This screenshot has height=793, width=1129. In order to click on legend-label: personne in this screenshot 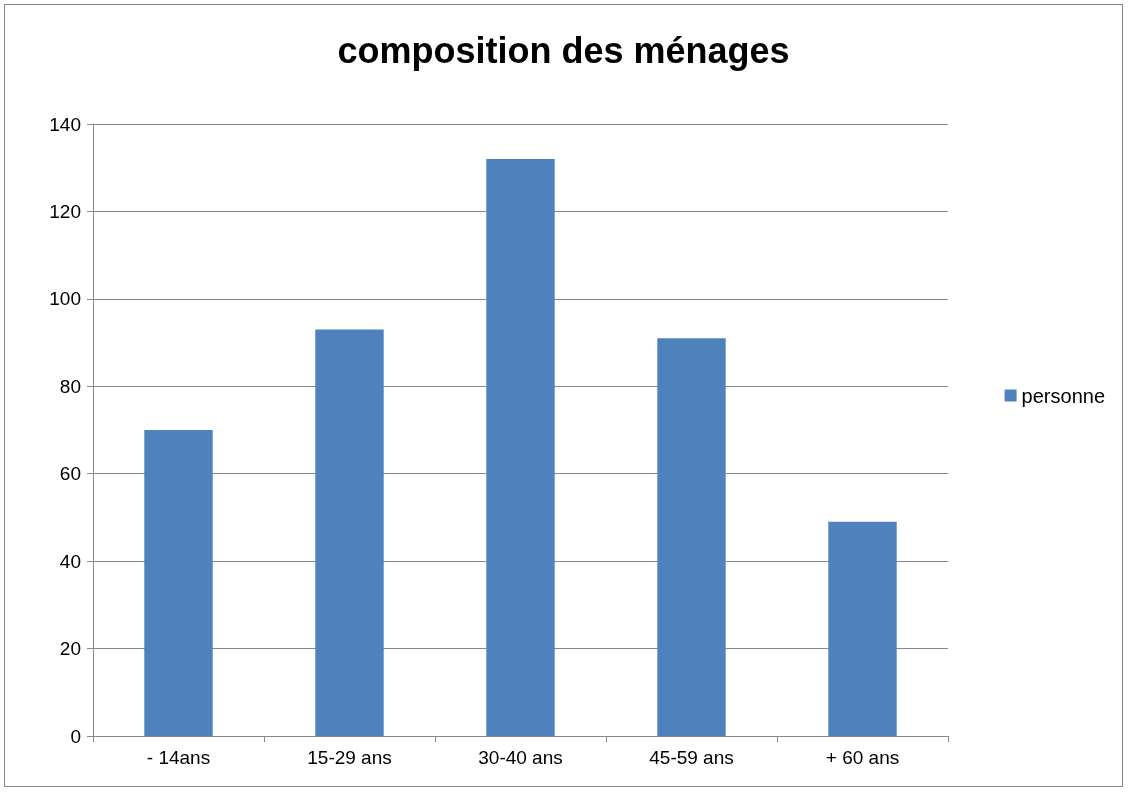, I will do `click(1063, 395)`.